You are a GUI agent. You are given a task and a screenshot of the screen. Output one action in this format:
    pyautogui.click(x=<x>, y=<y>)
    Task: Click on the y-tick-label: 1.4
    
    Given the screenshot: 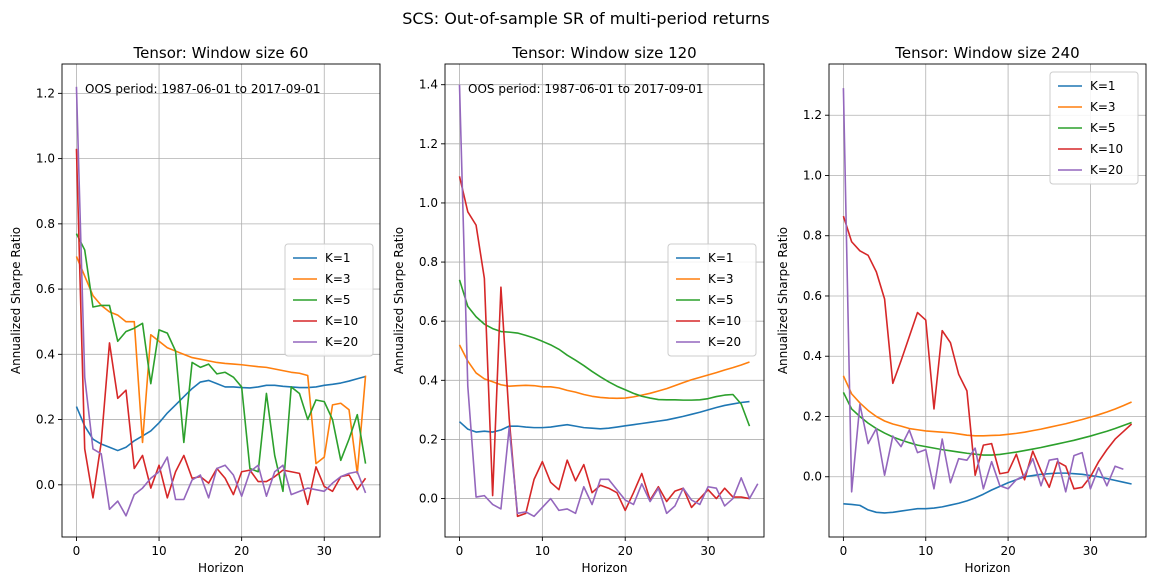 What is the action you would take?
    pyautogui.click(x=428, y=85)
    